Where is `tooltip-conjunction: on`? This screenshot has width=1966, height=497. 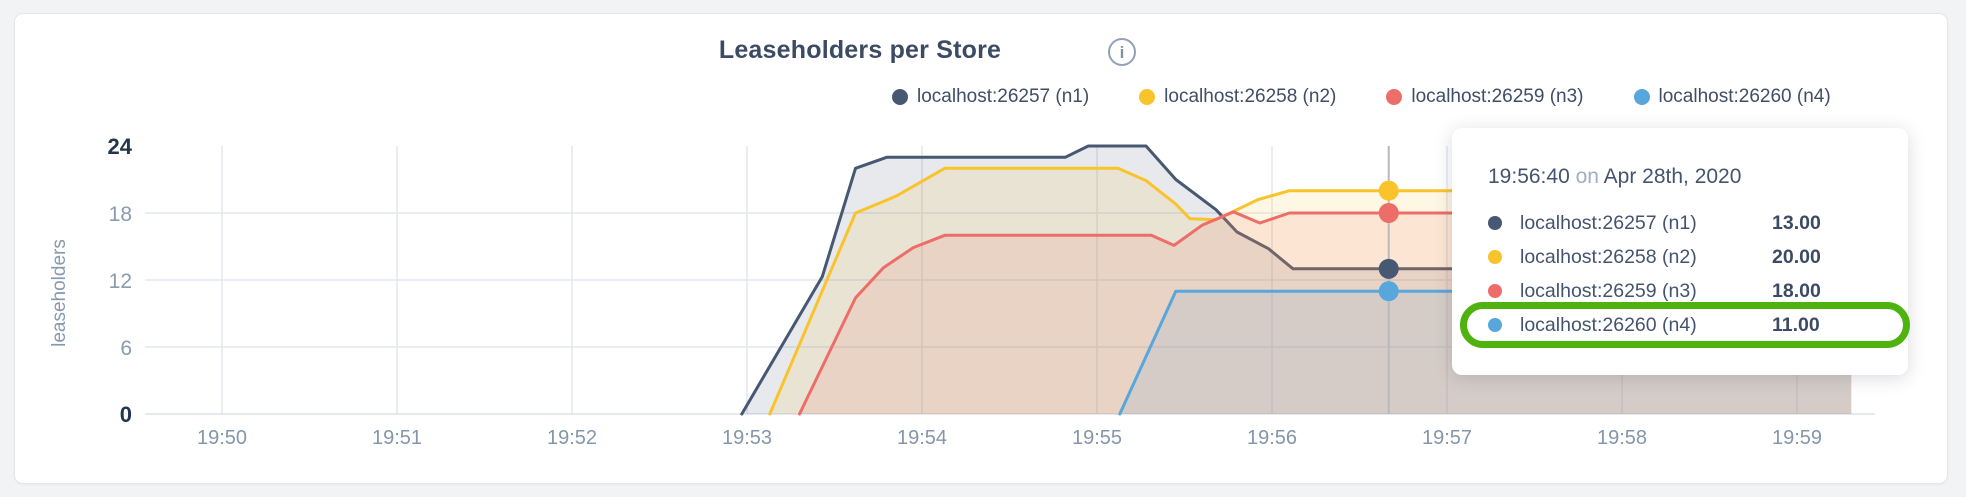 tooltip-conjunction: on is located at coordinates (1587, 176).